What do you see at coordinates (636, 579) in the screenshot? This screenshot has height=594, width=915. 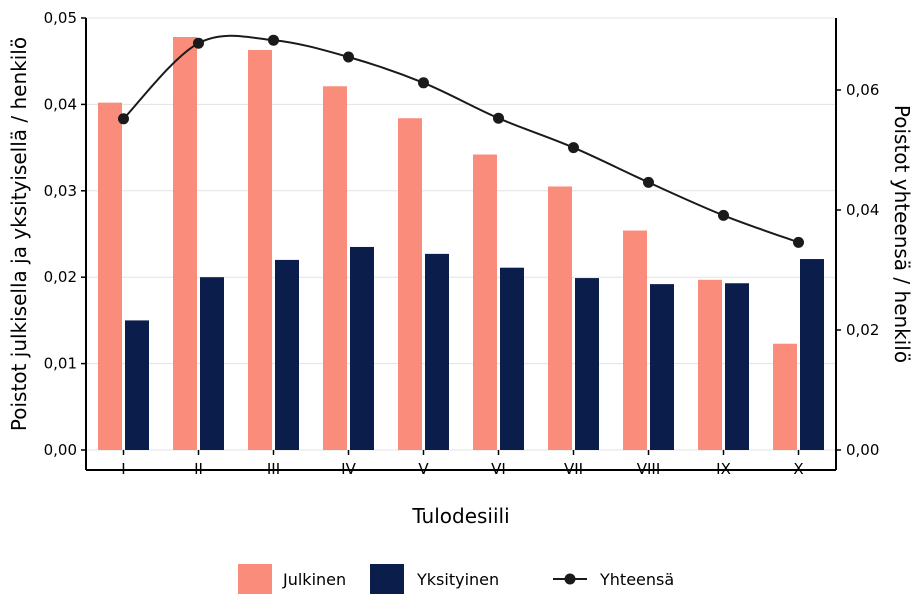 I see `legend-label-yhteensa: Yhteensä` at bounding box center [636, 579].